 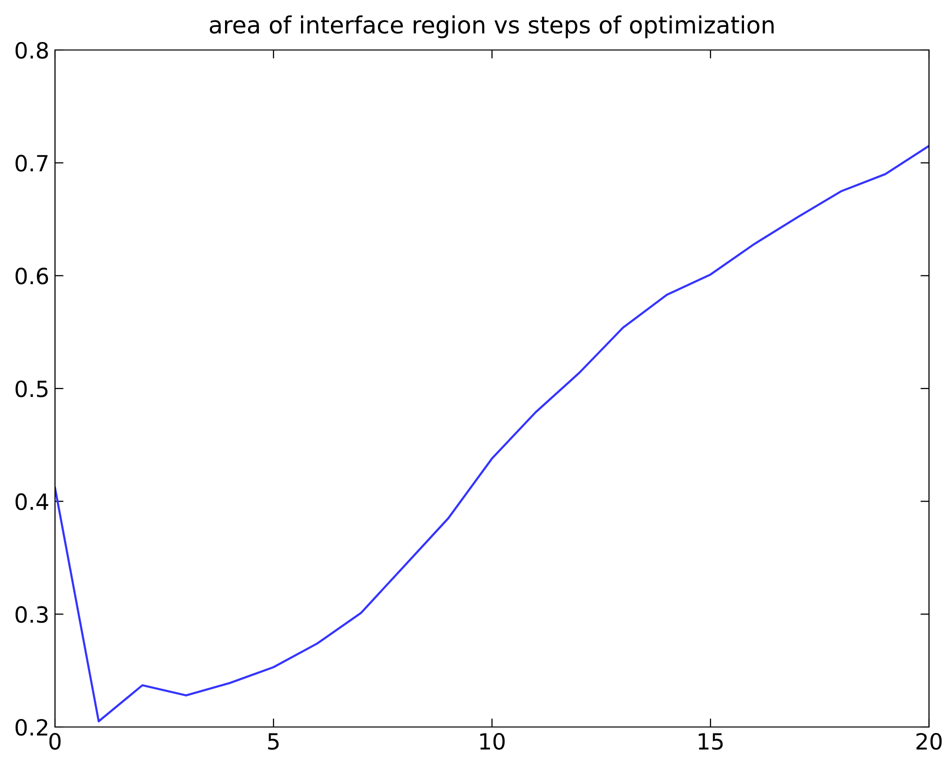 What do you see at coordinates (929, 741) in the screenshot?
I see `x-tick-label: 20` at bounding box center [929, 741].